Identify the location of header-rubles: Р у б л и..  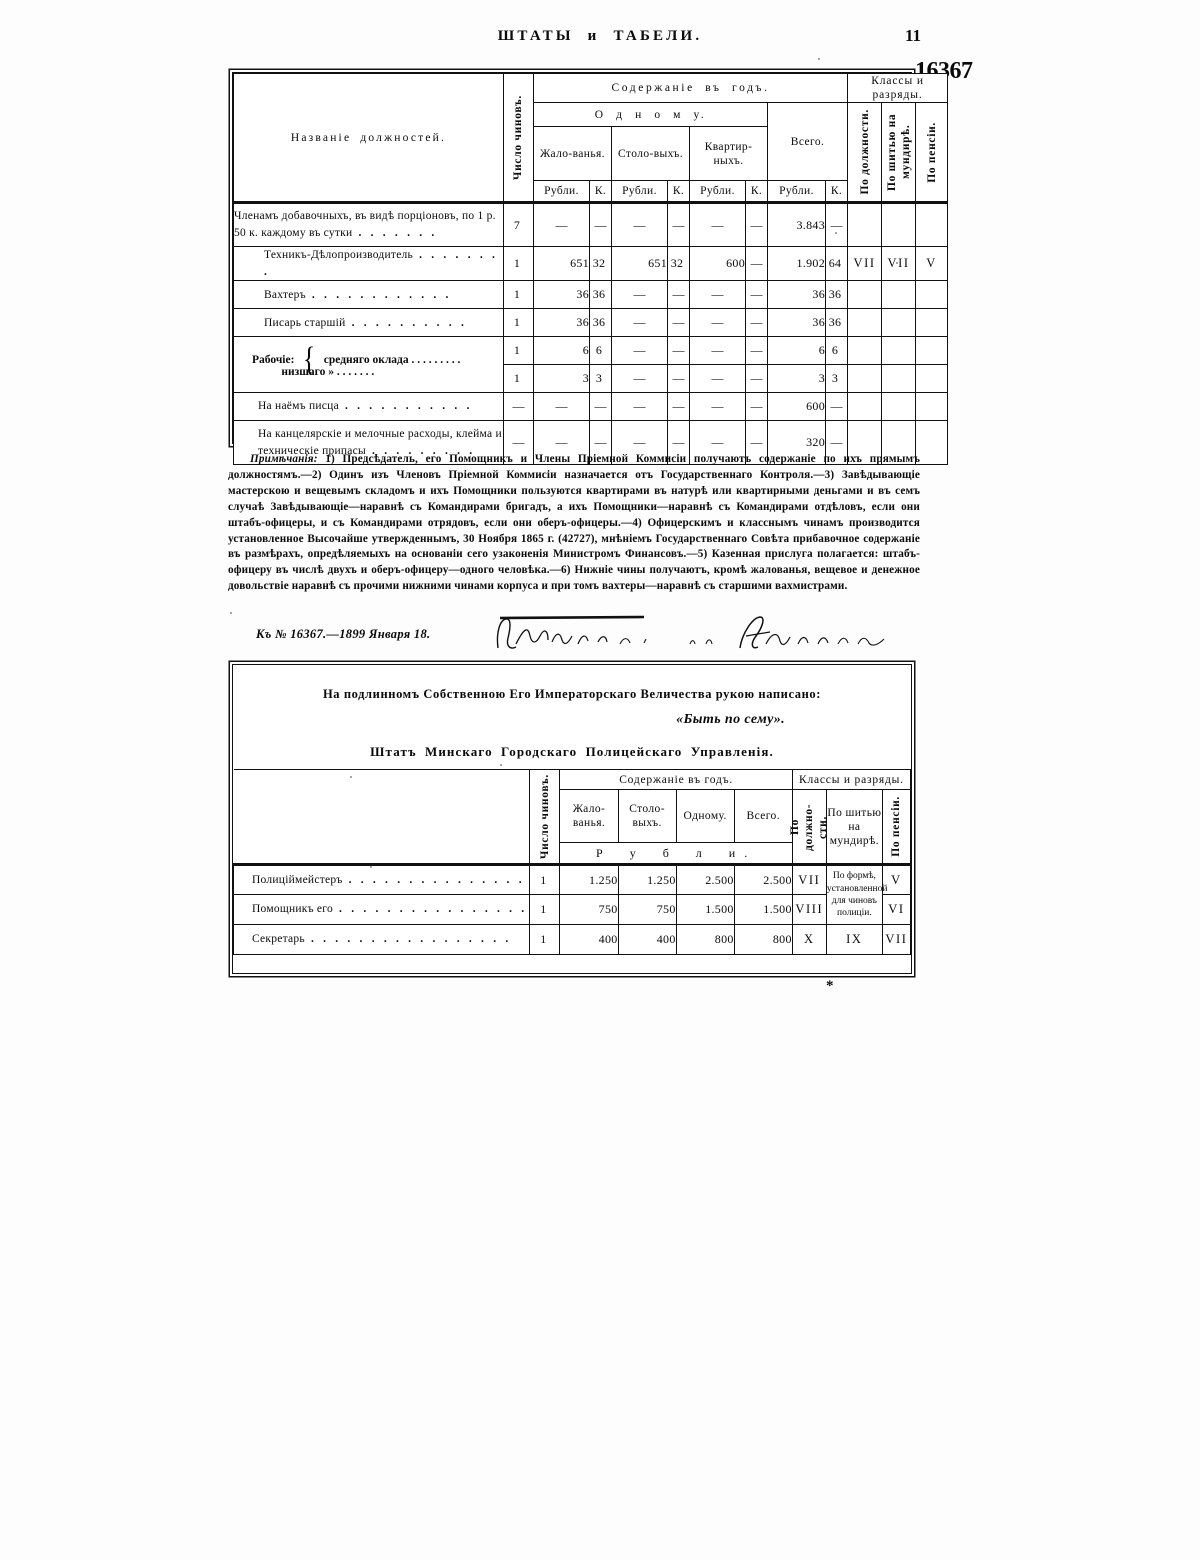
(676, 854).